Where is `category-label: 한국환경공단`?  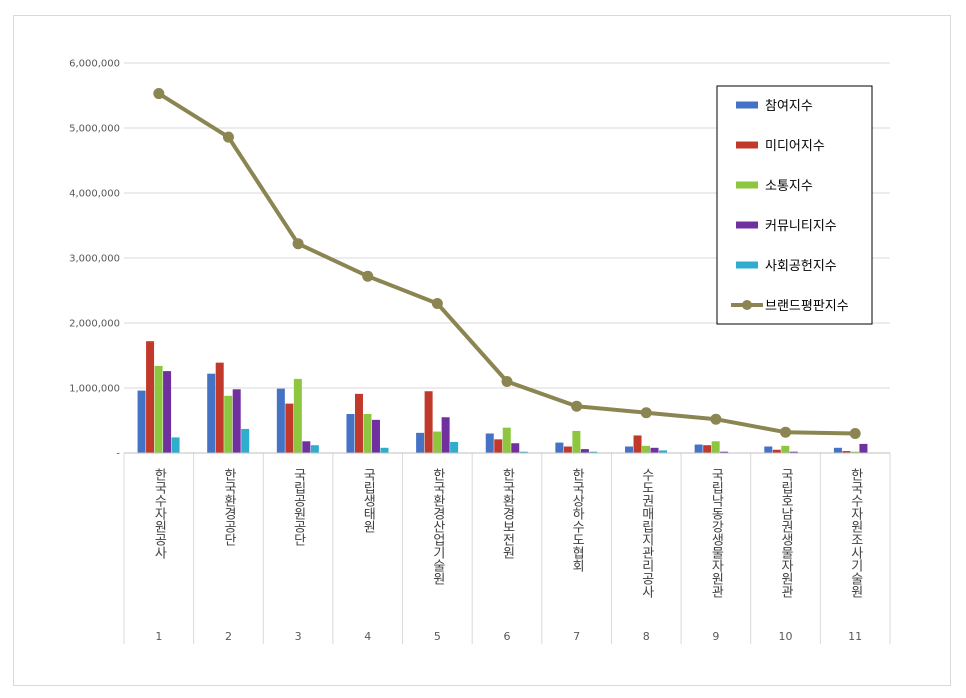 category-label: 한국환경공단 is located at coordinates (228, 507).